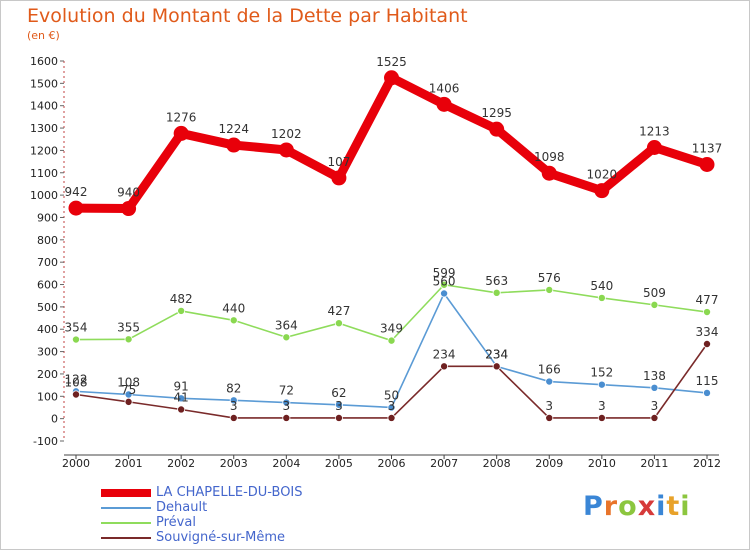 The image size is (750, 550). What do you see at coordinates (338, 162) in the screenshot?
I see `data-label: 107` at bounding box center [338, 162].